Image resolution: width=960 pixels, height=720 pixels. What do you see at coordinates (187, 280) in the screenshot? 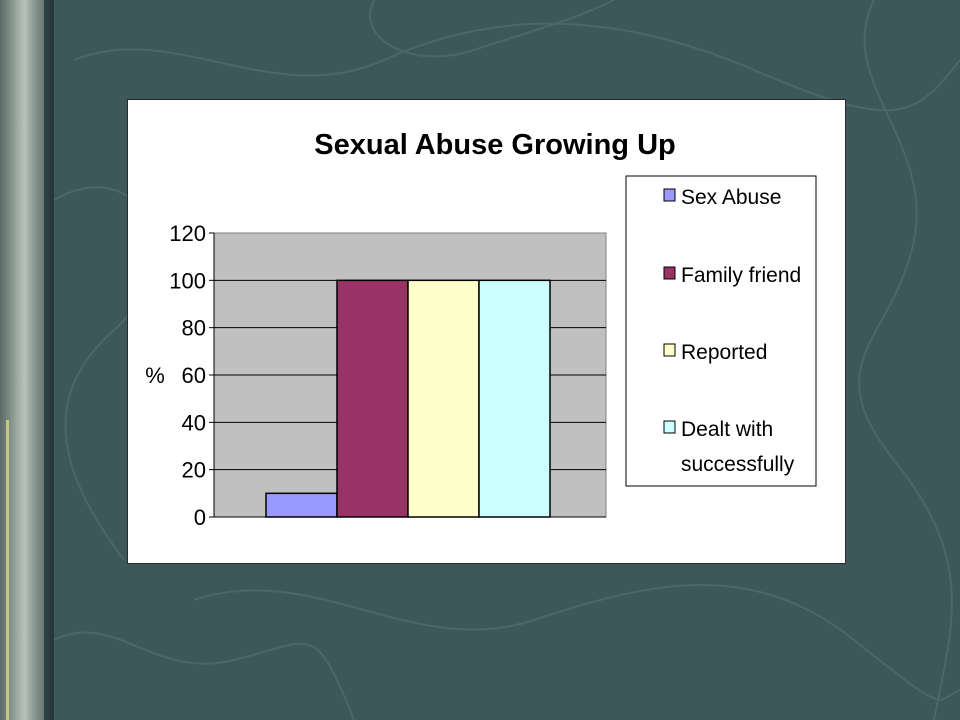
I see `y-tick-label: 100` at bounding box center [187, 280].